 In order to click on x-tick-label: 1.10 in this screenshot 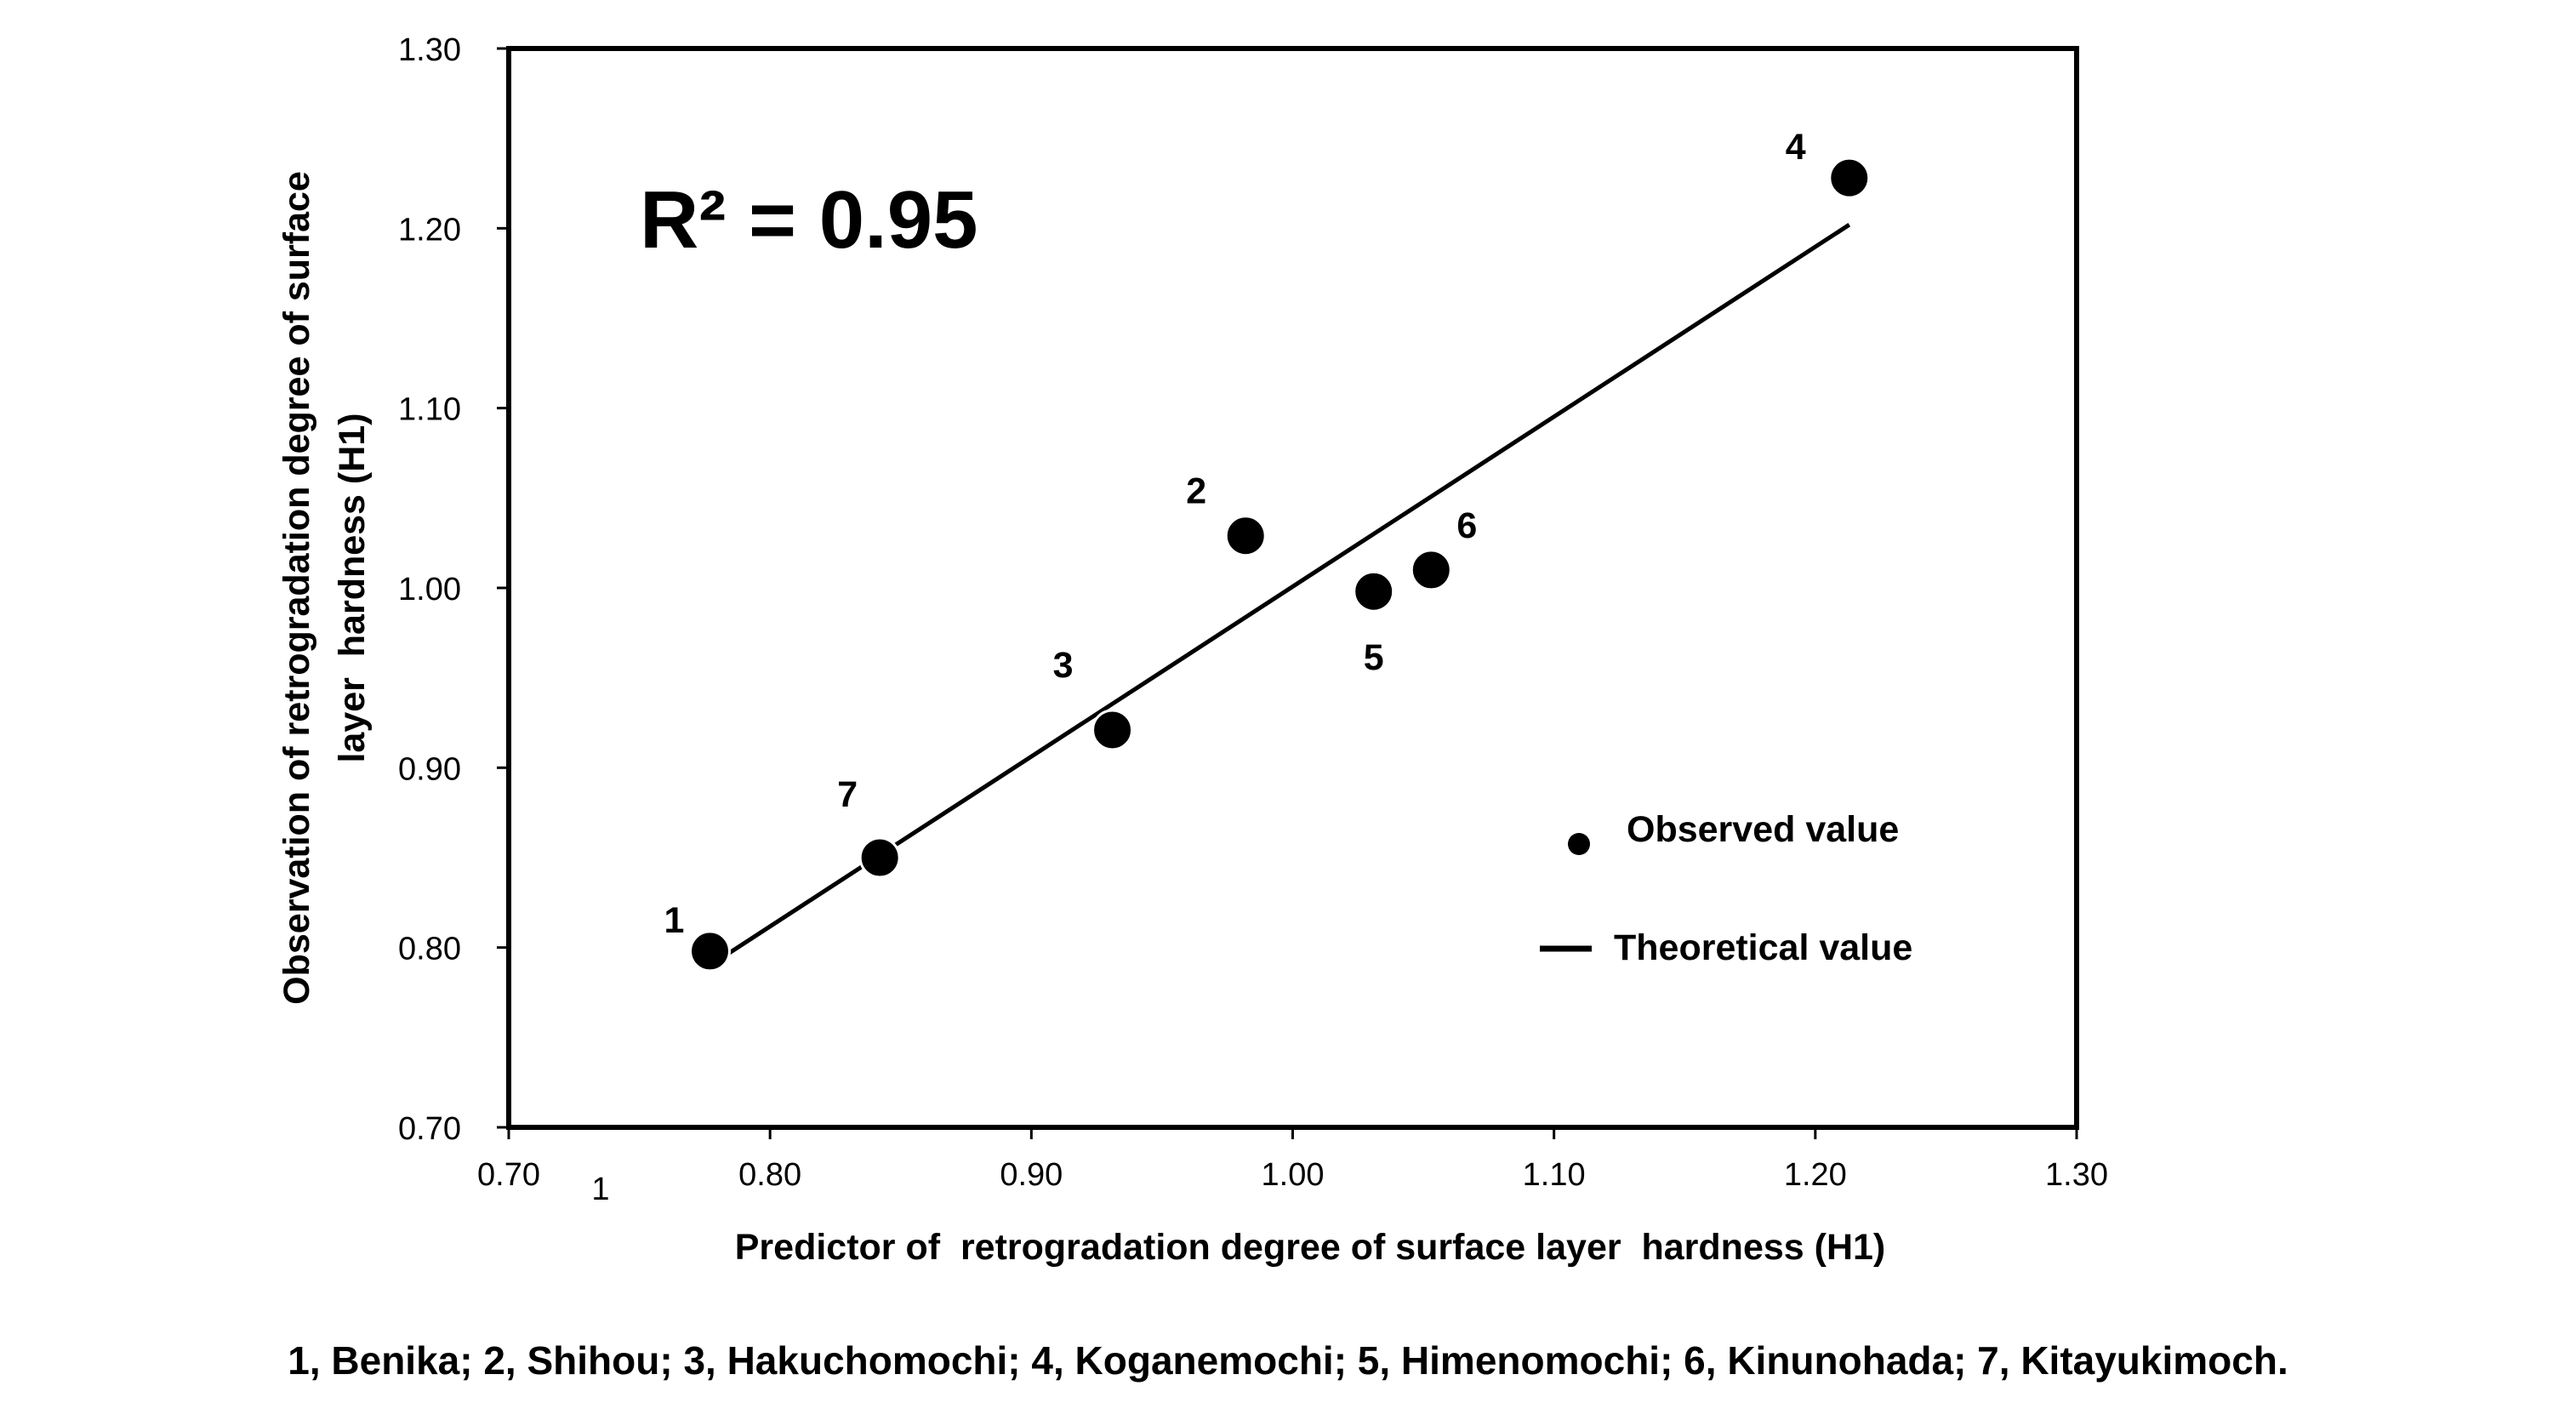, I will do `click(1555, 1175)`.